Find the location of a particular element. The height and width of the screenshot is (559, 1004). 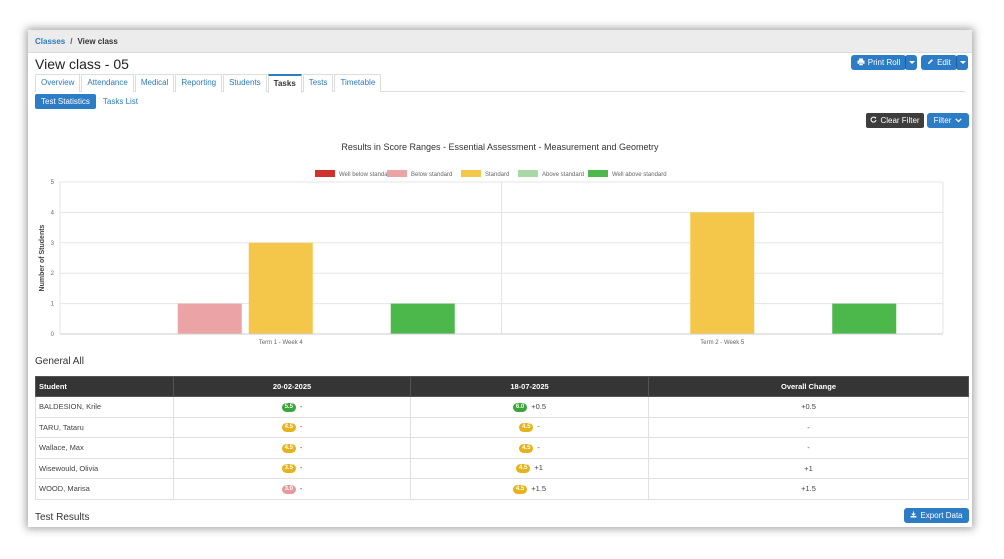

breadcrumb-classes-link: Classes is located at coordinates (50, 41).